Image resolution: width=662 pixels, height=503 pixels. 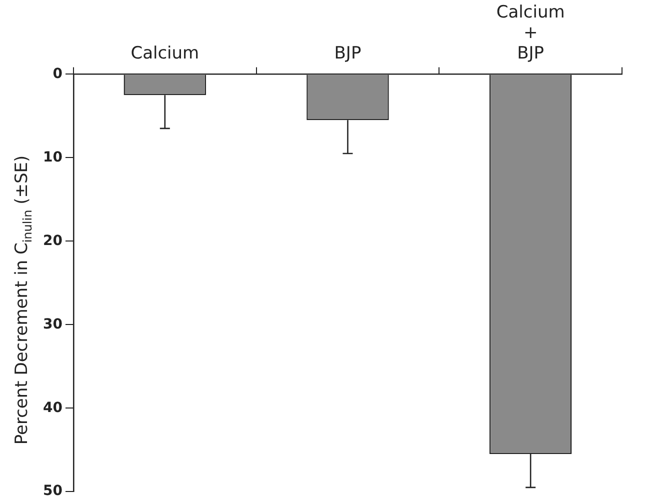 I want to click on x-tick-label: Calcium + BJP, so click(x=530, y=33).